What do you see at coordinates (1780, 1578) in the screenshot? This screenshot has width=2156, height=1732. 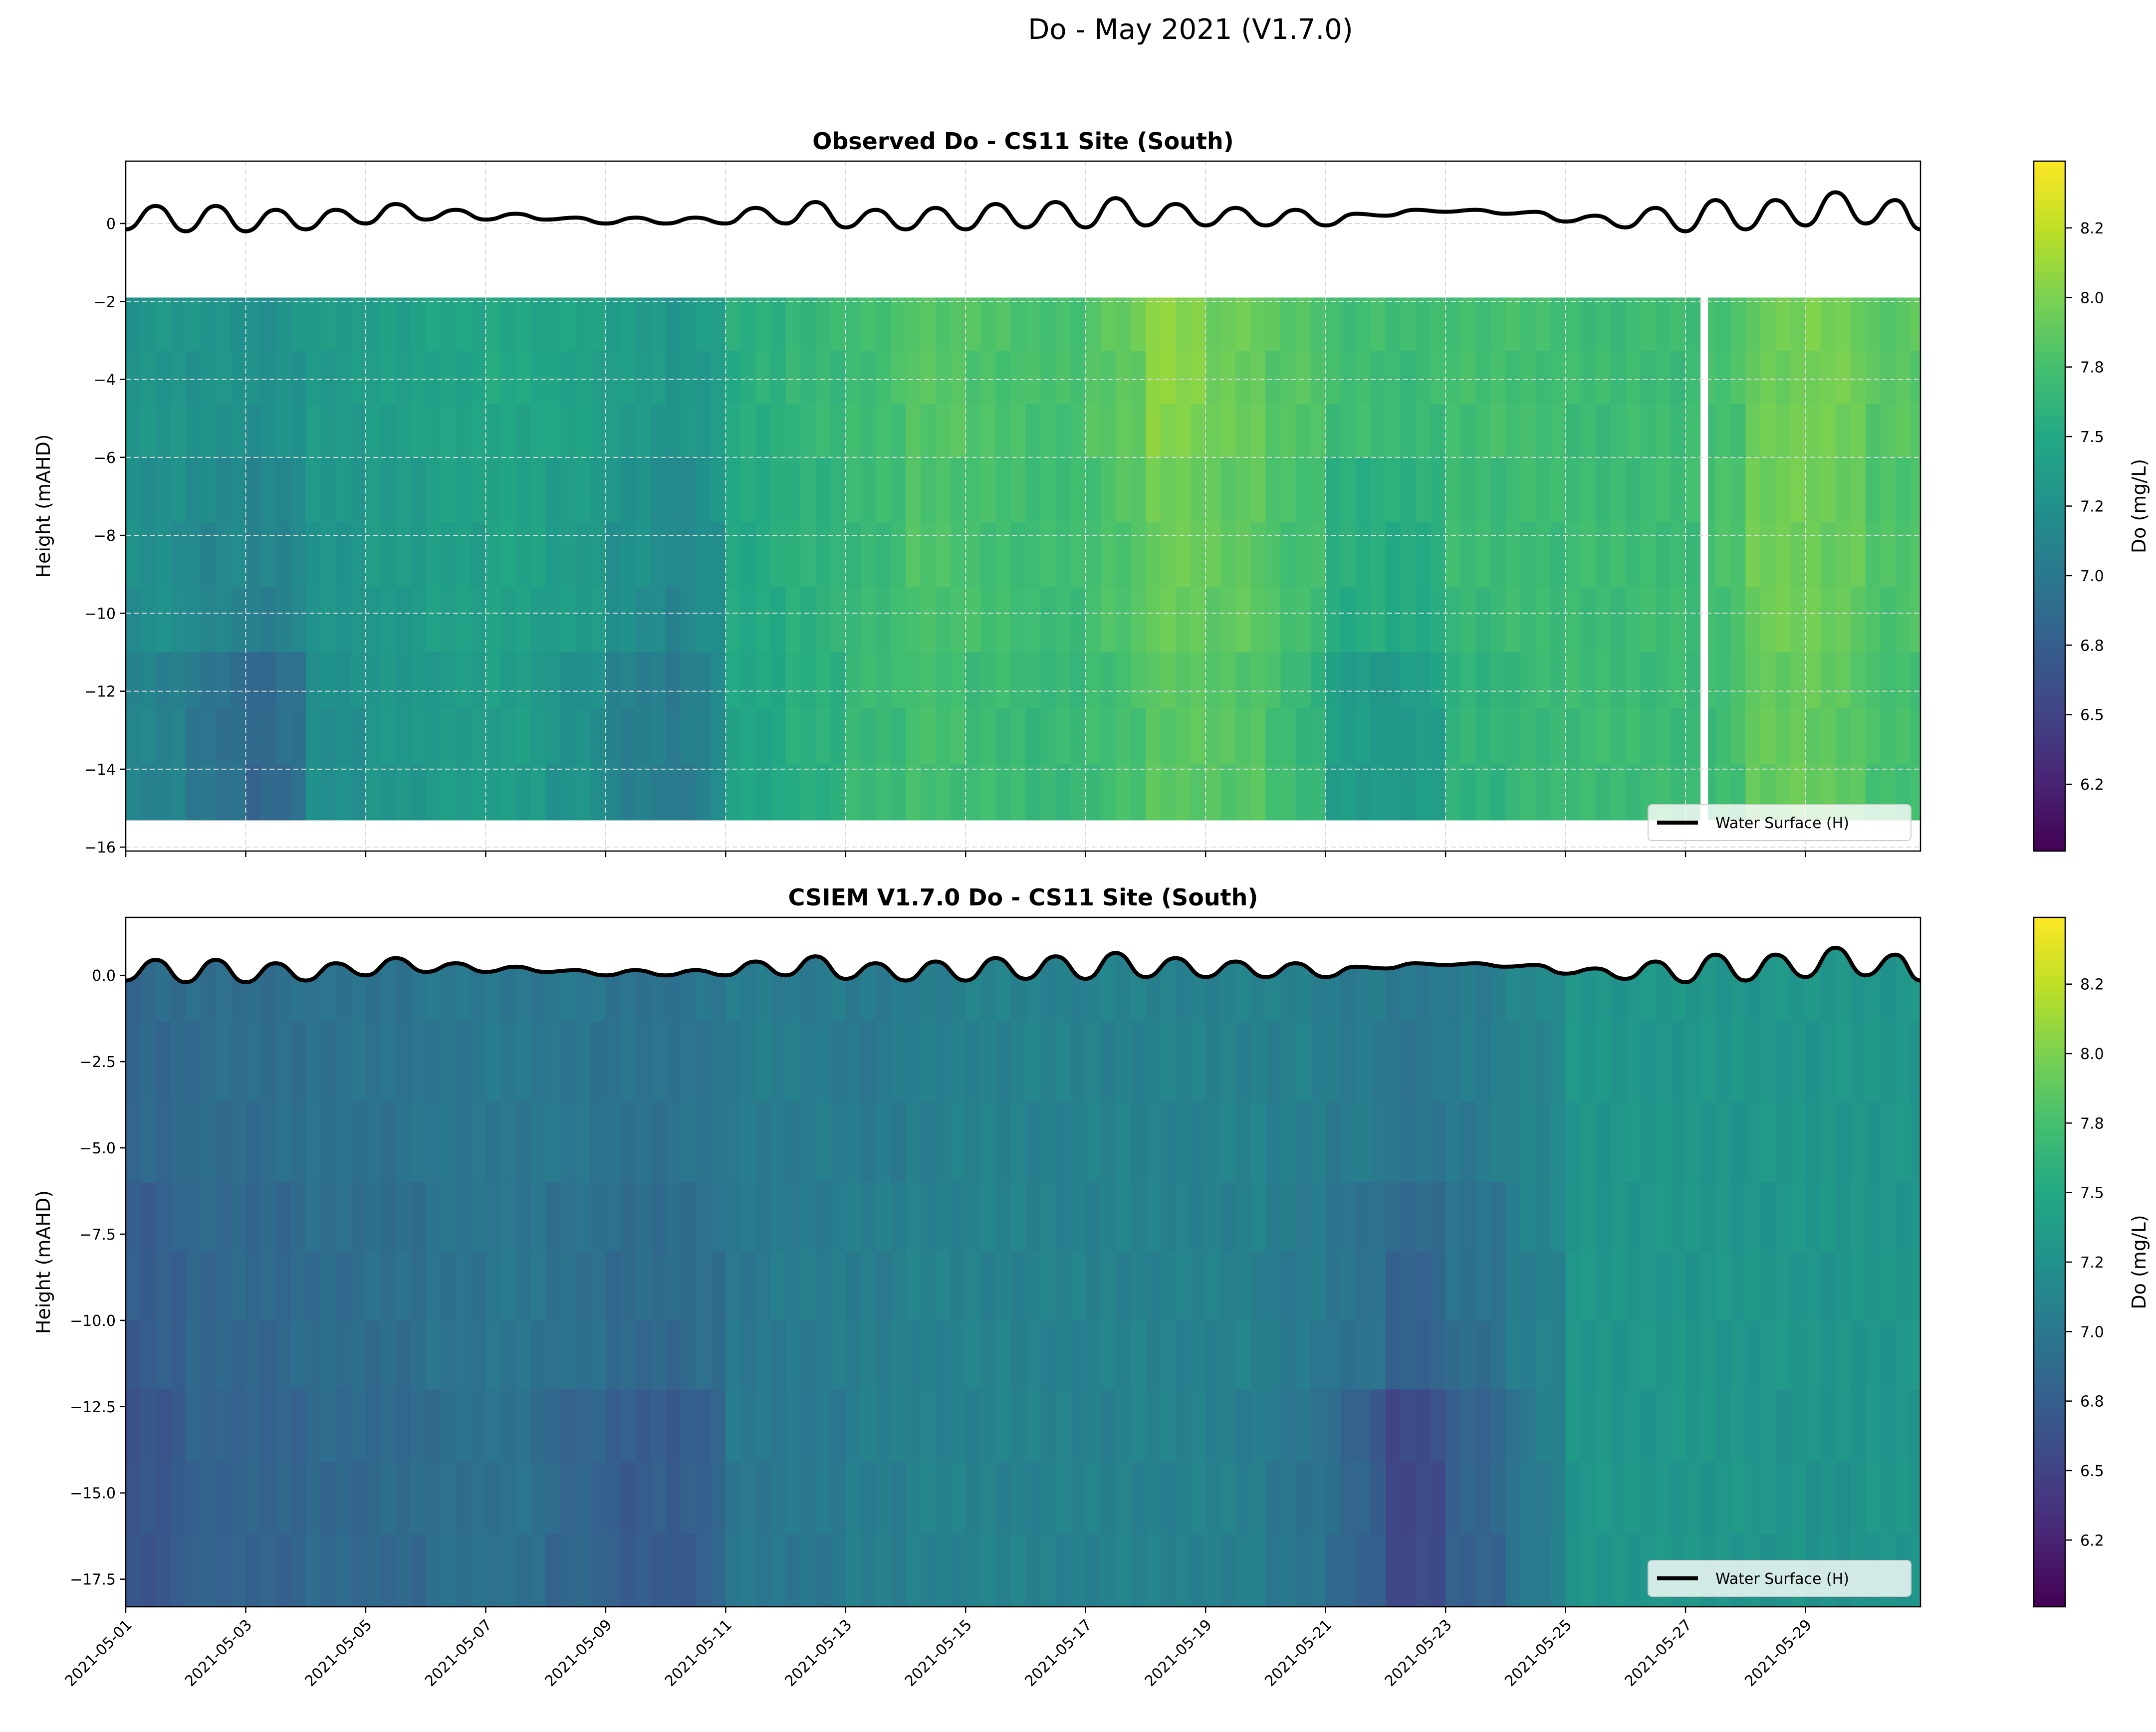 I see `legend: Water Surface (H)` at bounding box center [1780, 1578].